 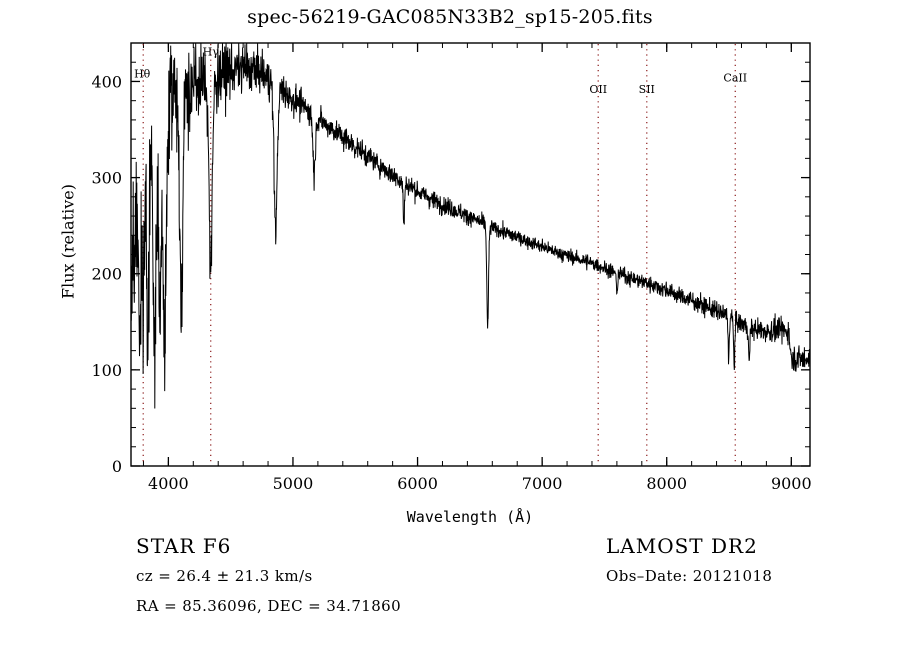 What do you see at coordinates (689, 608) in the screenshot?
I see `footer-spacer` at bounding box center [689, 608].